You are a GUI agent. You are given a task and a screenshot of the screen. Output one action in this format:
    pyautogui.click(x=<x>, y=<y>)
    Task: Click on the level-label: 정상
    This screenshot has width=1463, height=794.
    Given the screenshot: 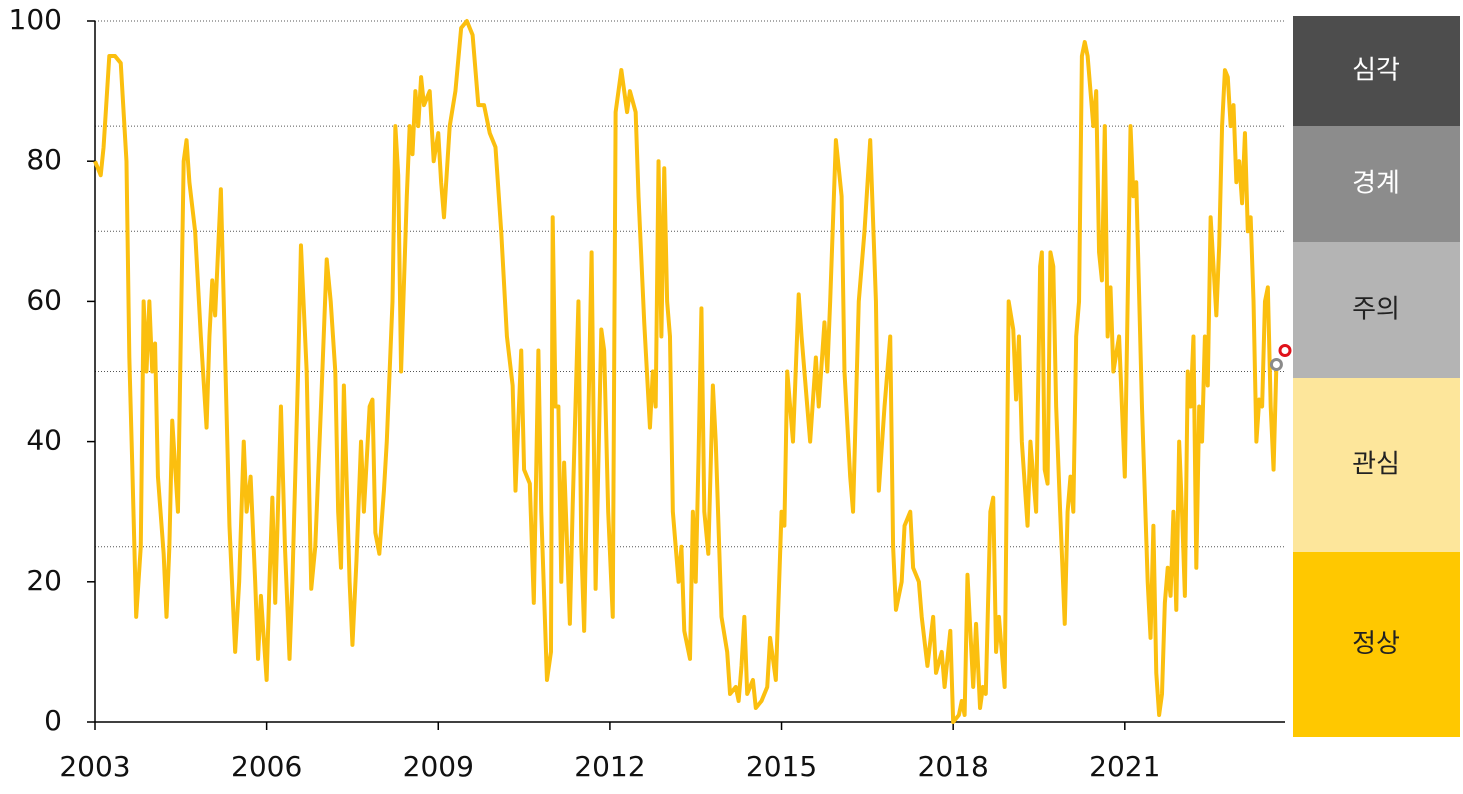 What is the action you would take?
    pyautogui.click(x=1376, y=644)
    